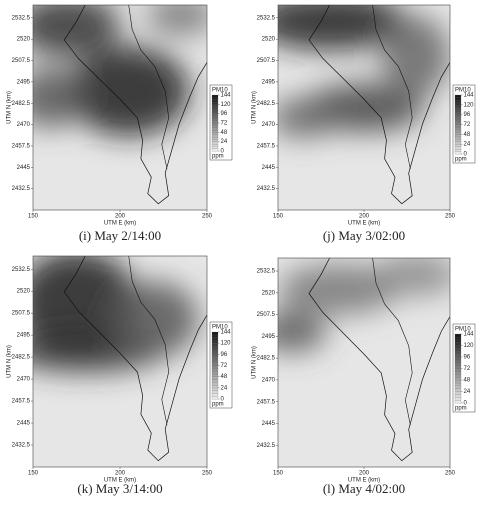 Image resolution: width=477 pixels, height=505 pixels. What do you see at coordinates (24, 292) in the screenshot?
I see `y-tick-label: 2520` at bounding box center [24, 292].